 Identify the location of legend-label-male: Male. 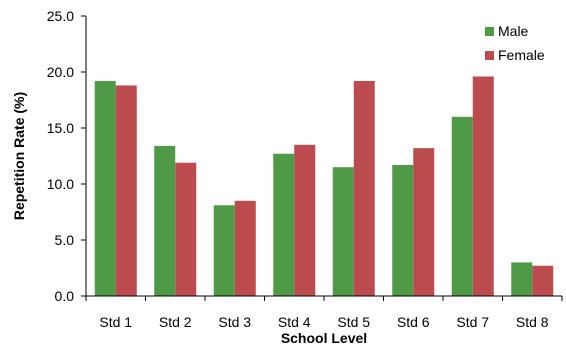
(513, 31).